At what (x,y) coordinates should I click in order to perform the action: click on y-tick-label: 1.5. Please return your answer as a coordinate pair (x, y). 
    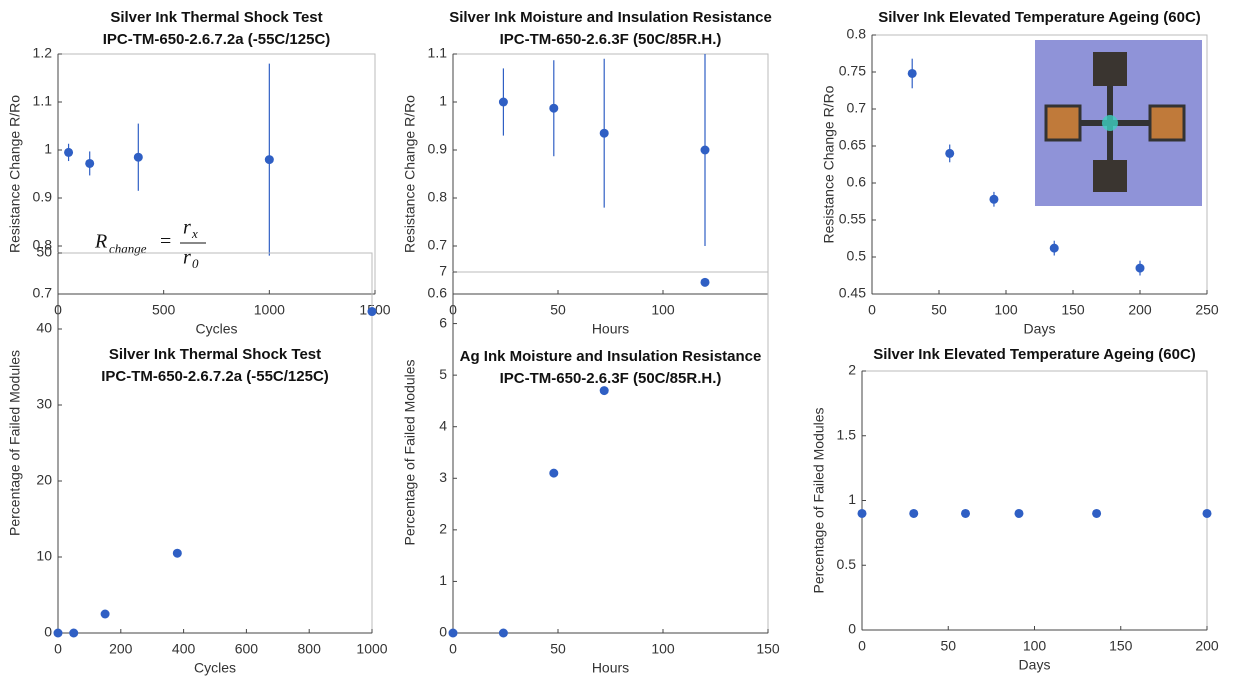
    Looking at the image, I should click on (847, 434).